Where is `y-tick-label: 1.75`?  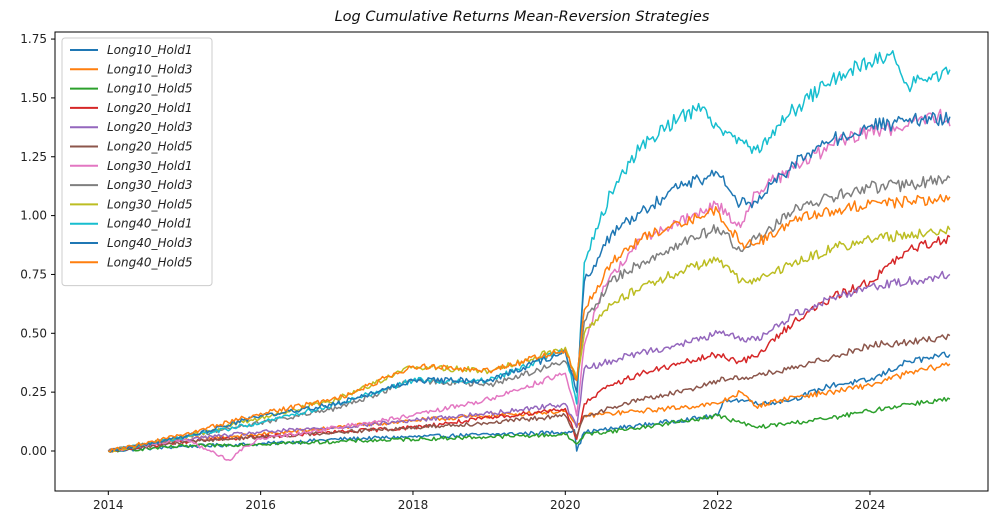 y-tick-label: 1.75 is located at coordinates (33, 39).